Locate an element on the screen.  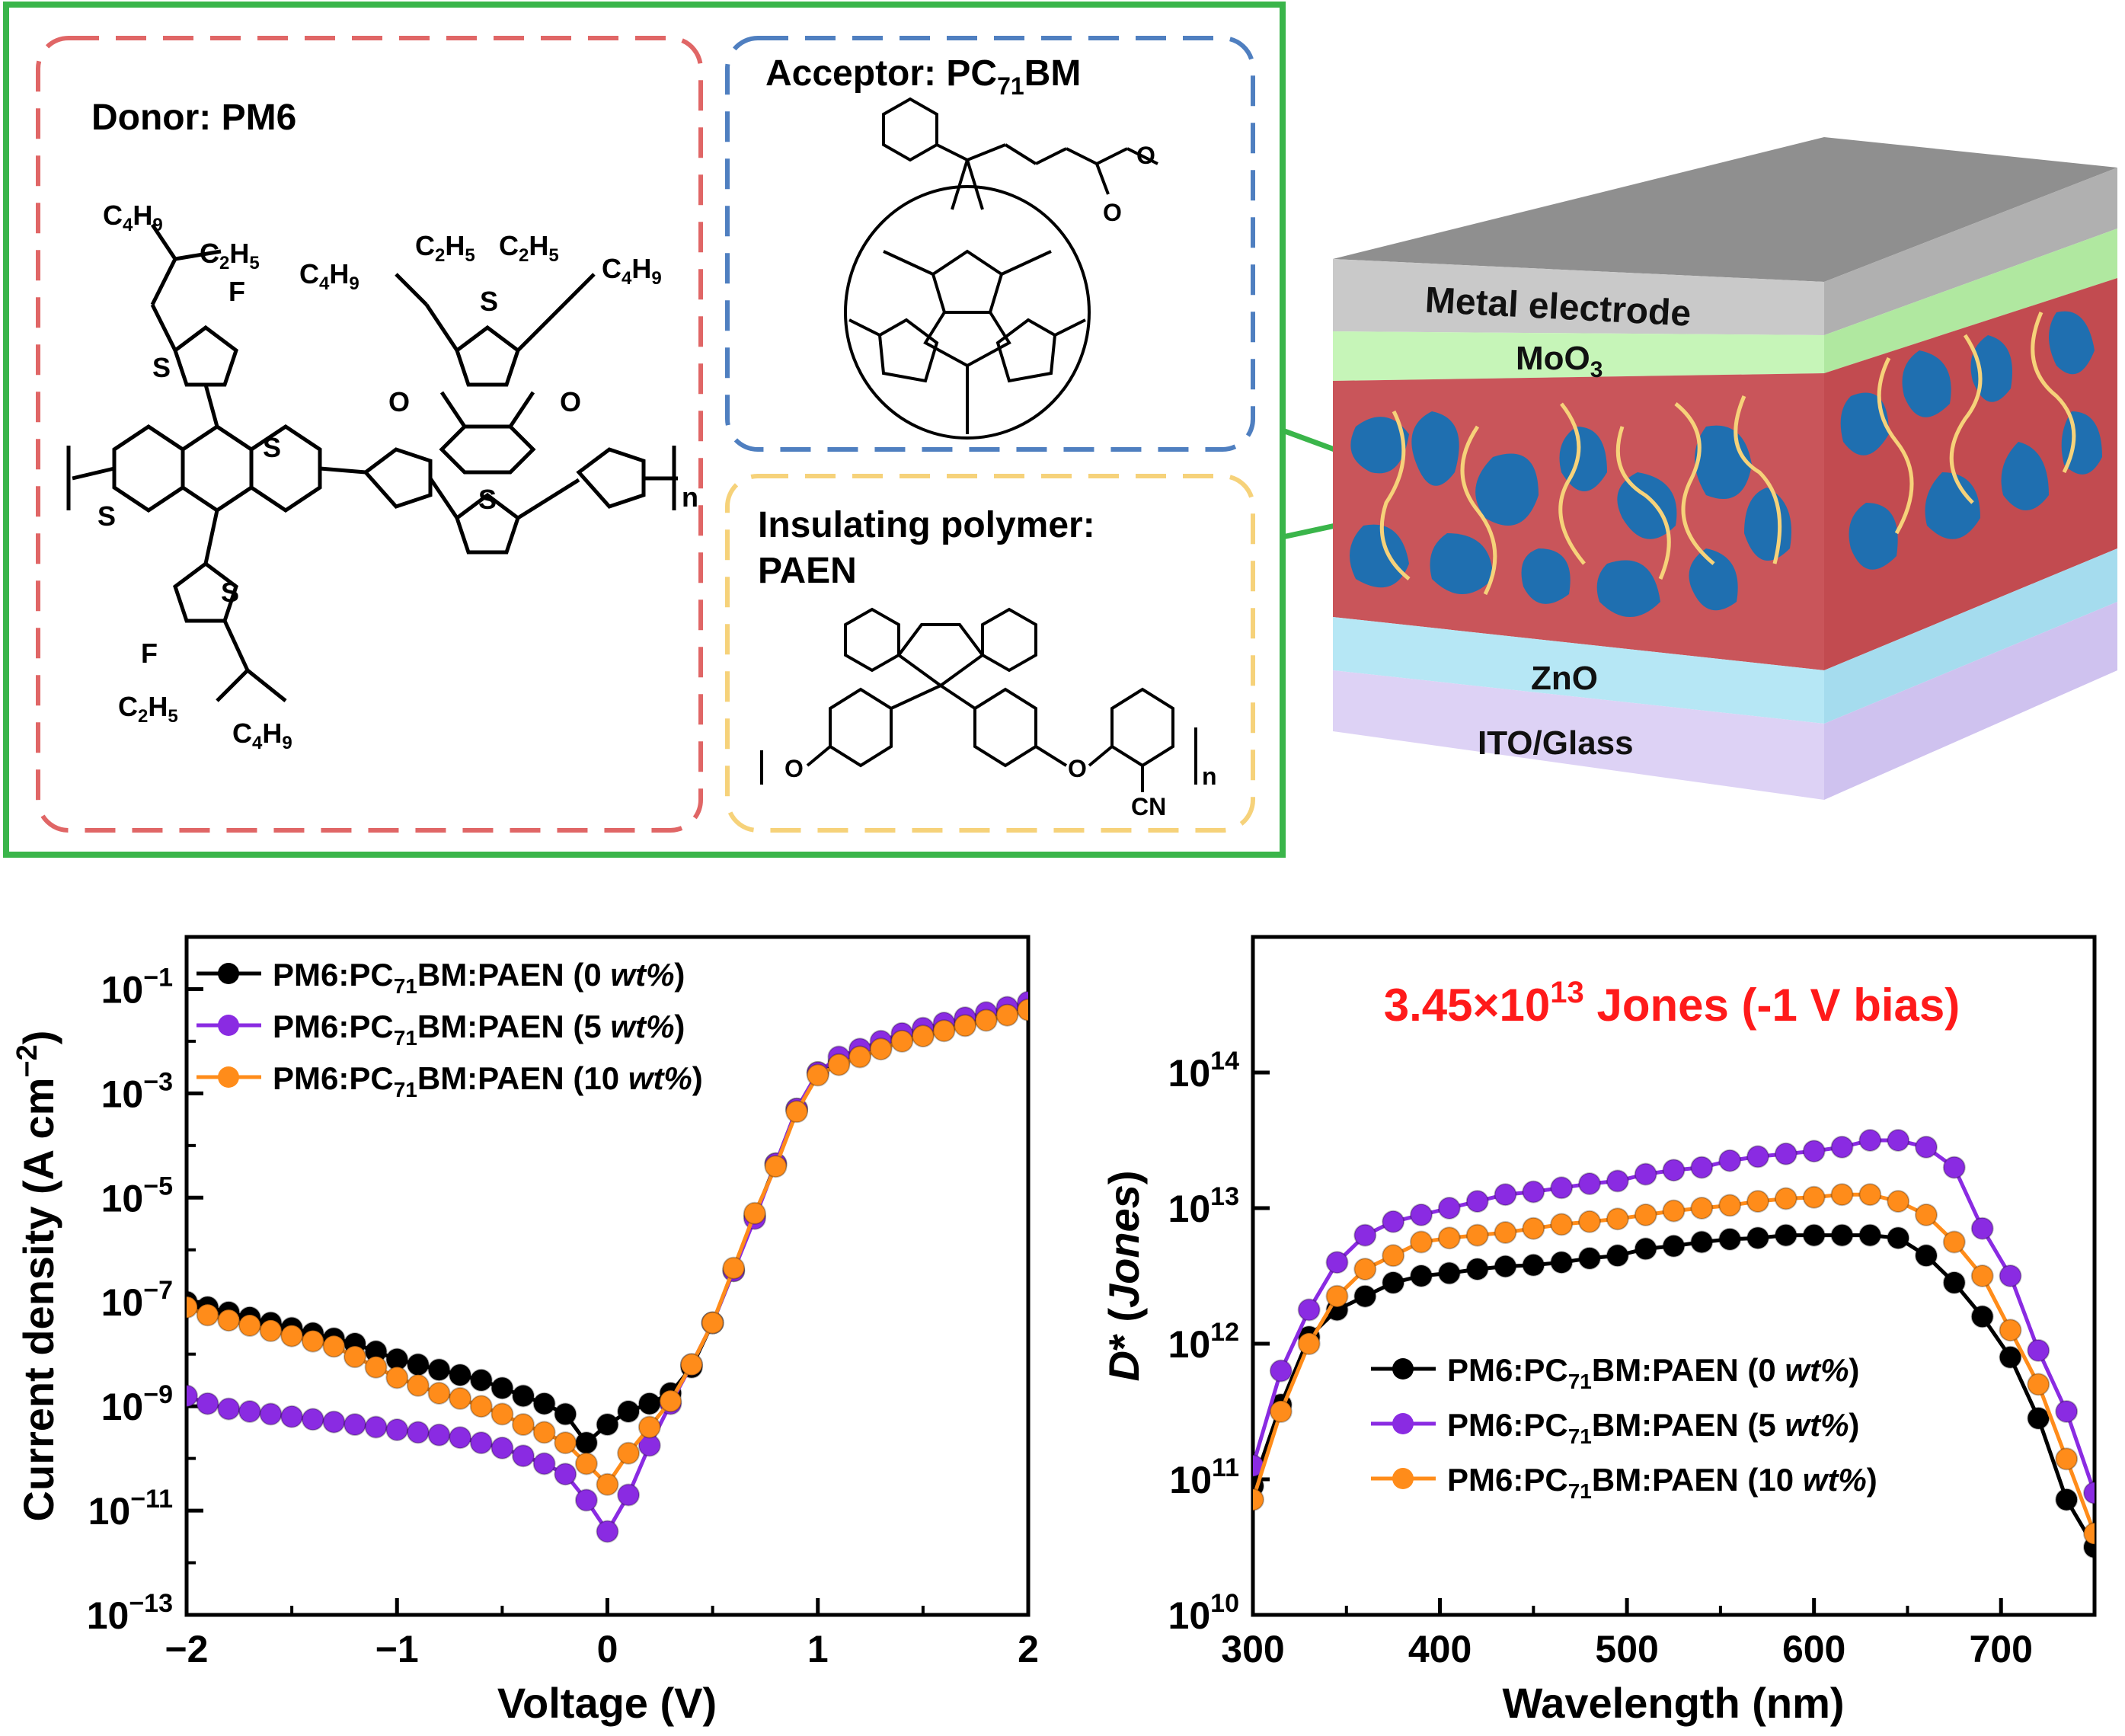
insulator-title-2: PAEN is located at coordinates (808, 571).